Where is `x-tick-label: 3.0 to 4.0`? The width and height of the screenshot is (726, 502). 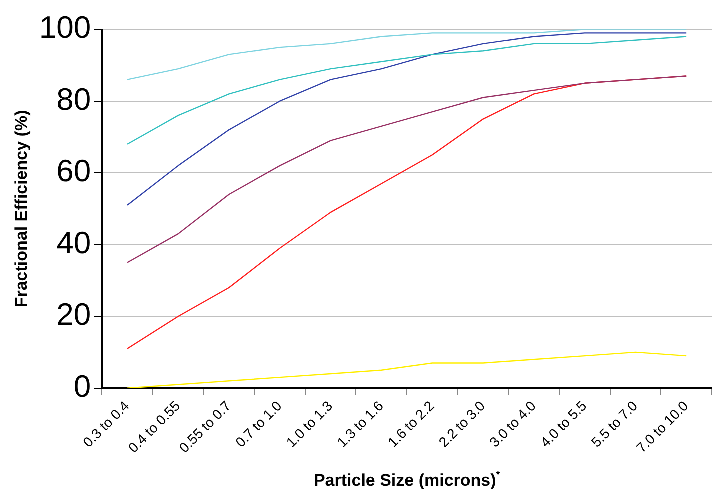
x-tick-label: 3.0 to 4.0 is located at coordinates (513, 424).